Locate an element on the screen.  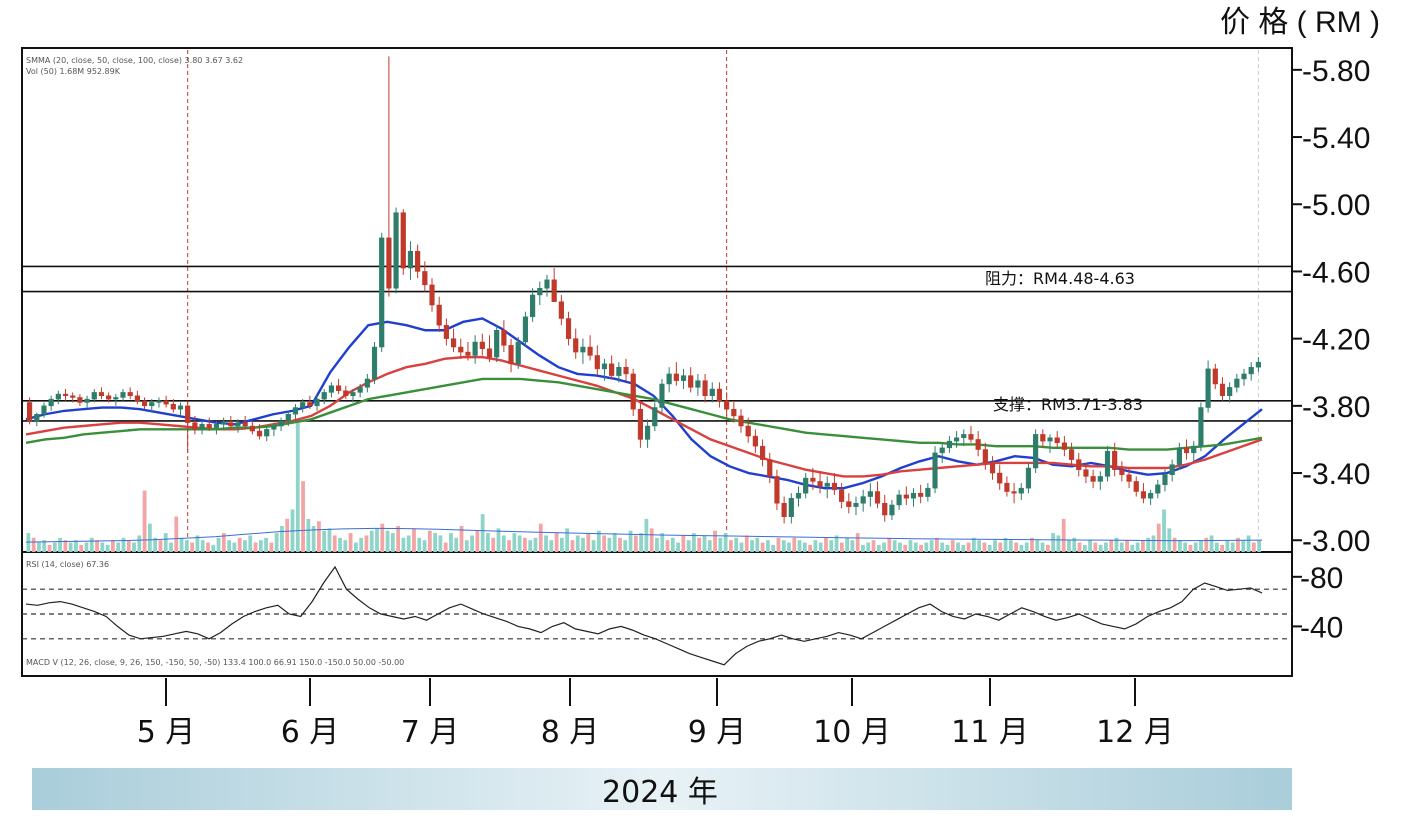
y-tick-label: -5.80 is located at coordinates (1336, 71).